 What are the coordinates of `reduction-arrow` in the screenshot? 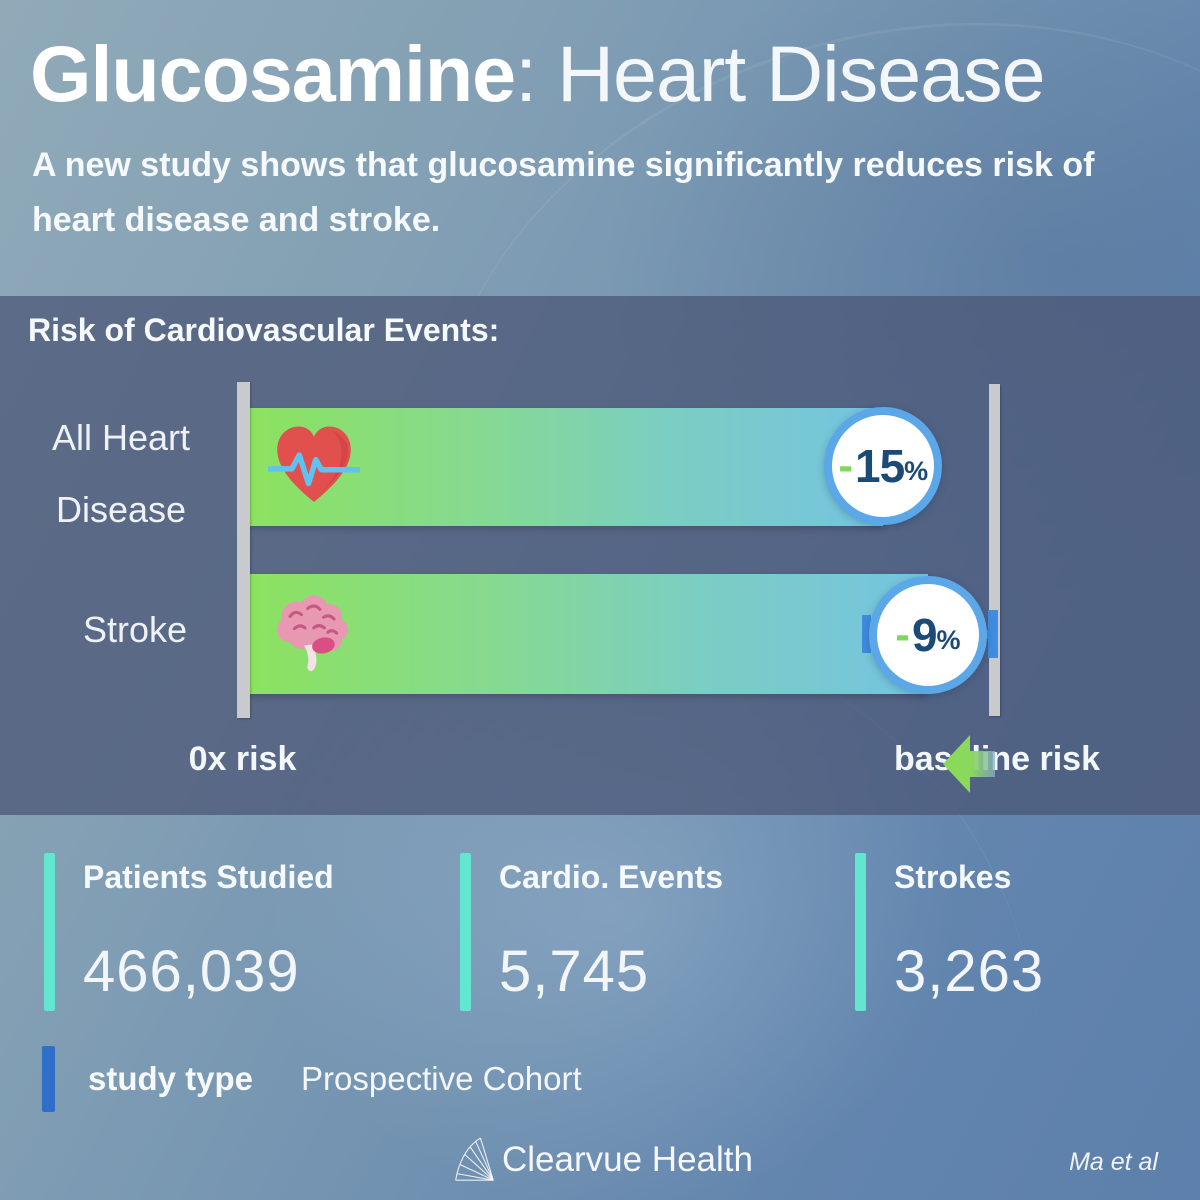 It's located at (969, 764).